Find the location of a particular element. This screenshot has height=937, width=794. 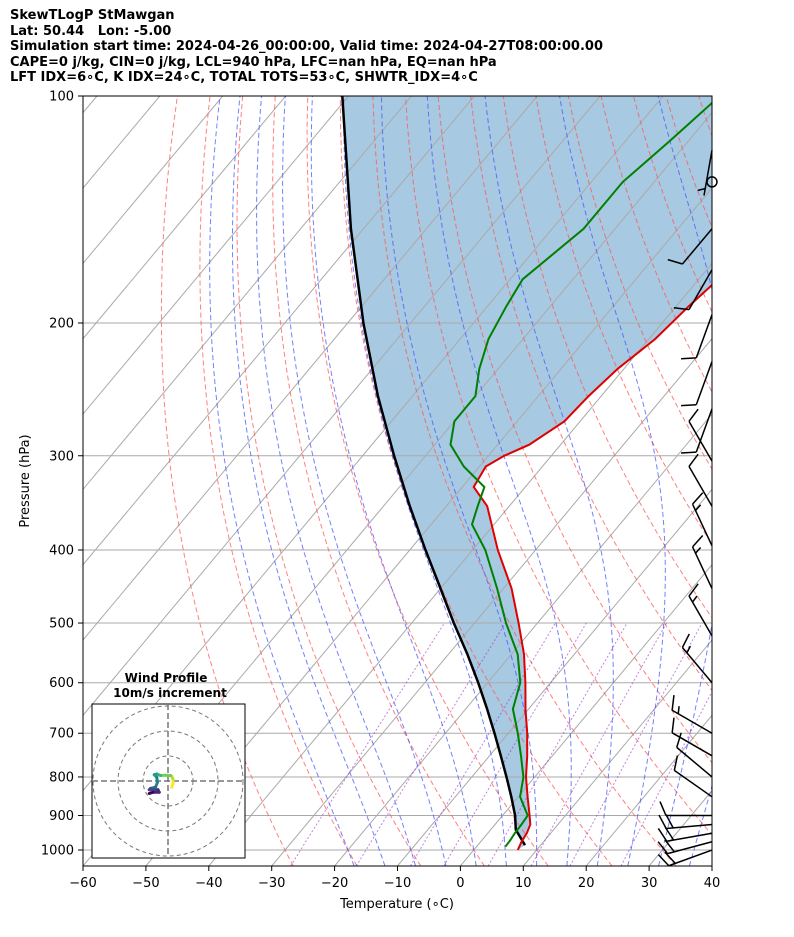

x-tick-label: −50 is located at coordinates (145, 883).